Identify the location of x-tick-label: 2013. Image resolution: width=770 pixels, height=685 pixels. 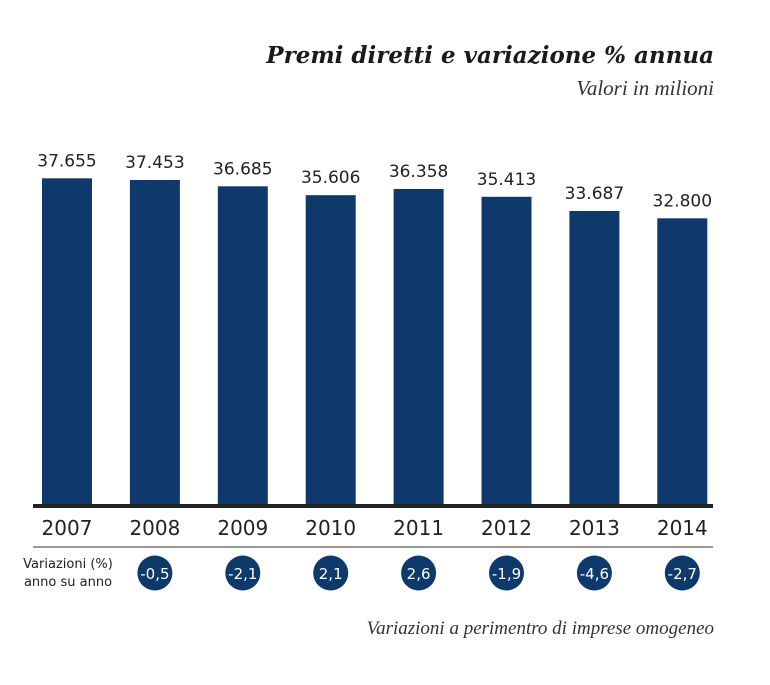
(594, 528).